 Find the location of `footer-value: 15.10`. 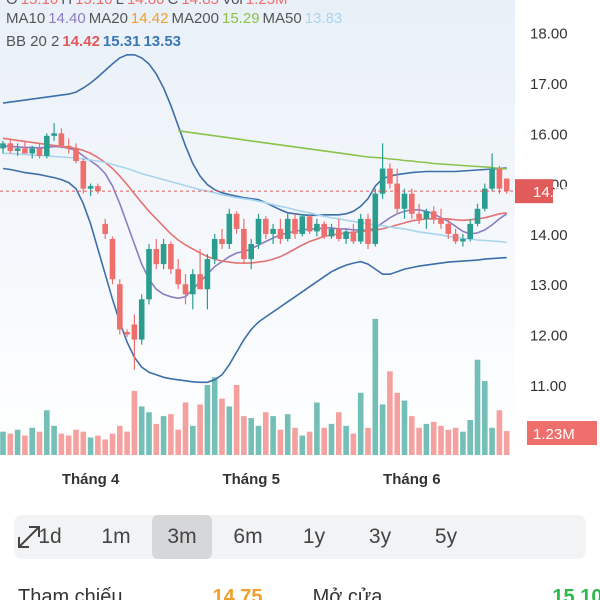

footer-value: 15.10 is located at coordinates (576, 593).